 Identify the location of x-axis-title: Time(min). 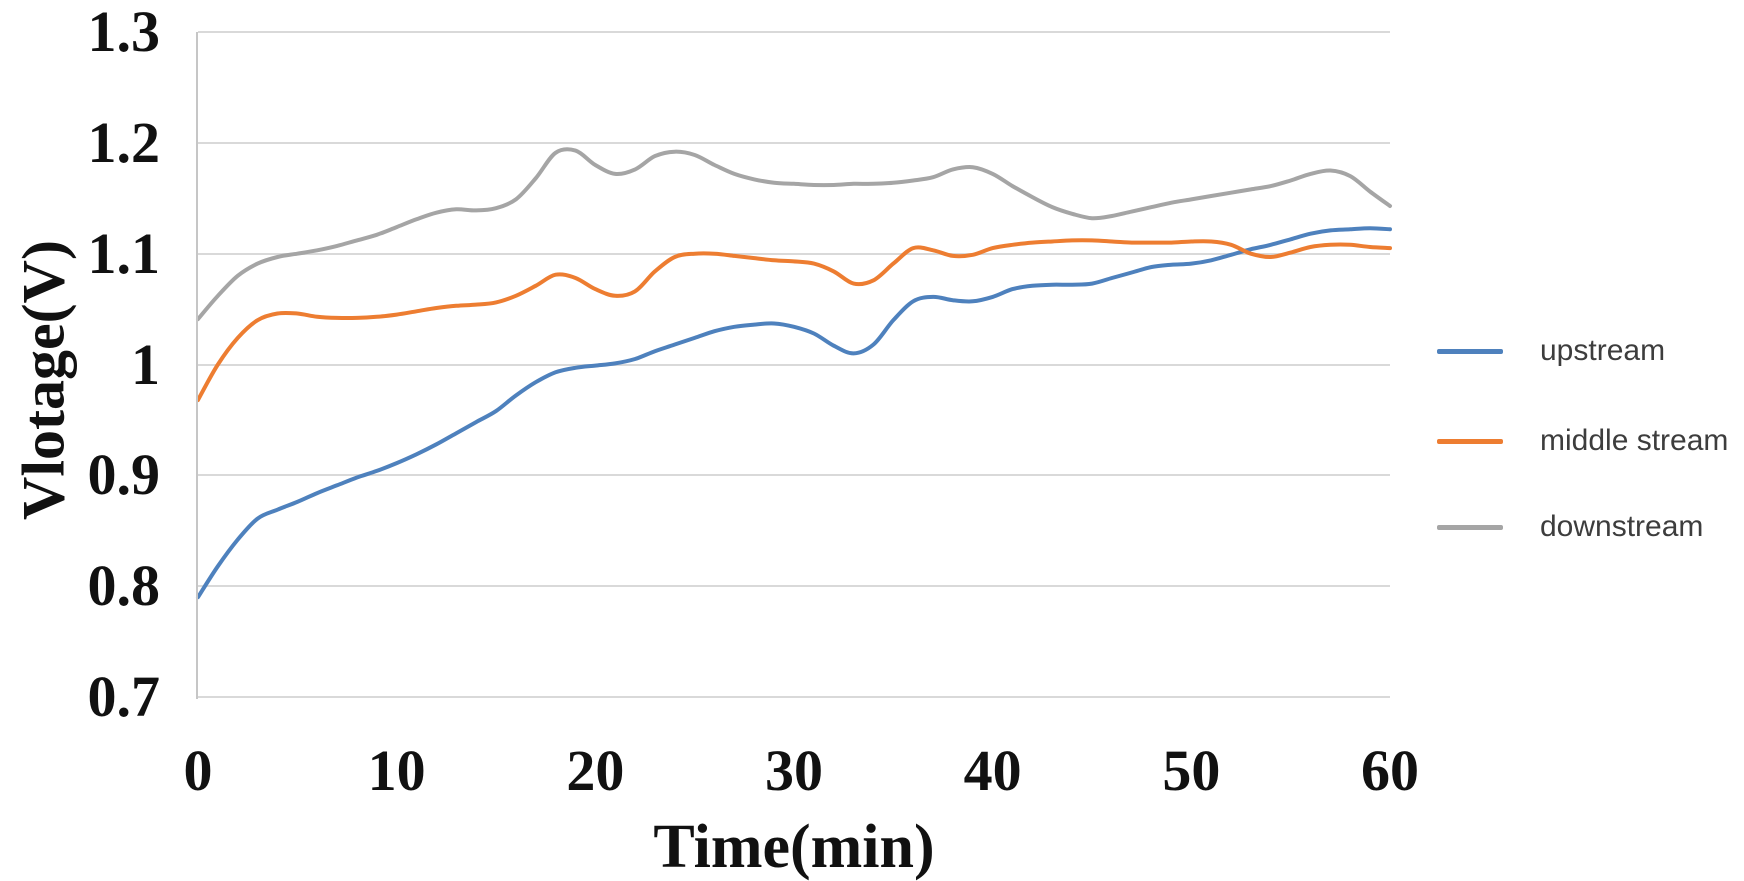
(794, 847).